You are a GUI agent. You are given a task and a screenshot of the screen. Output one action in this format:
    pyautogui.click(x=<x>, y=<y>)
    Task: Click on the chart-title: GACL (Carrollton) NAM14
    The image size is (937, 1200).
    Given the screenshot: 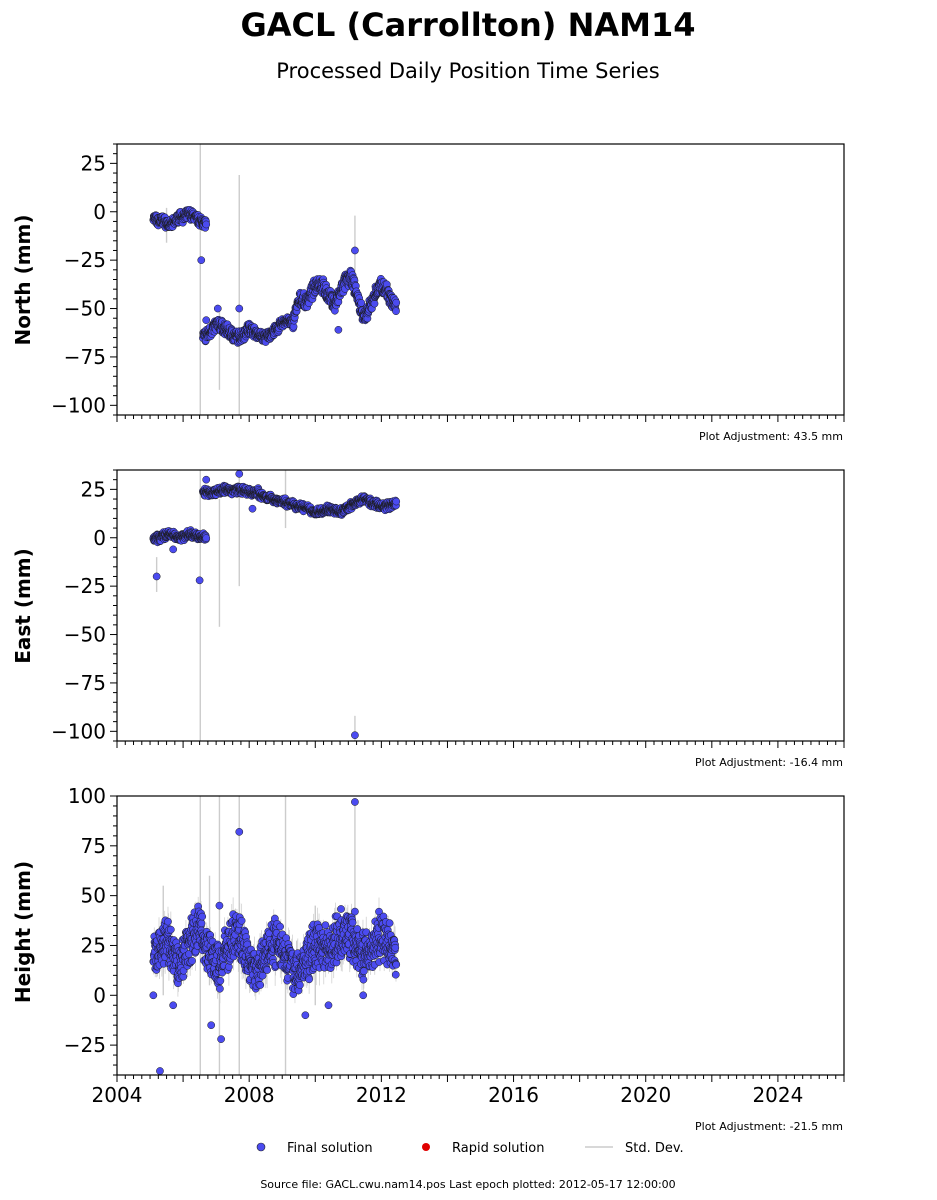 What is the action you would take?
    pyautogui.click(x=468, y=25)
    